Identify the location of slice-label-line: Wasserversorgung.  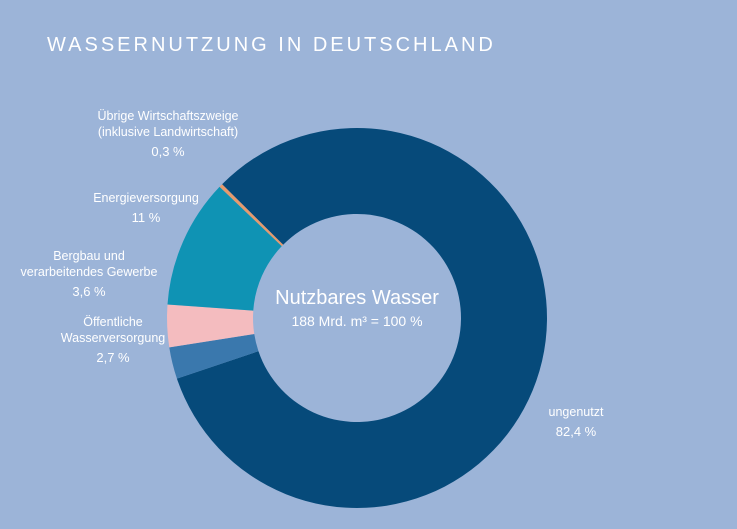
(113, 338).